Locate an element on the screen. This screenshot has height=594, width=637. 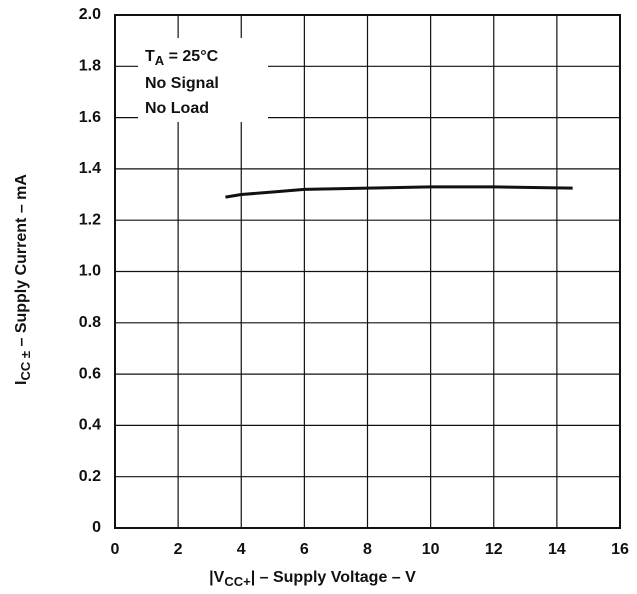
x-tick-label: 8 is located at coordinates (367, 549).